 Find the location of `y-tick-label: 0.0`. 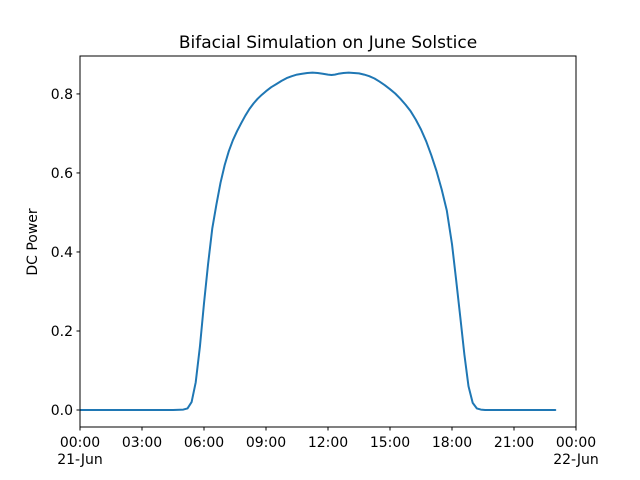

y-tick-label: 0.0 is located at coordinates (62, 411).